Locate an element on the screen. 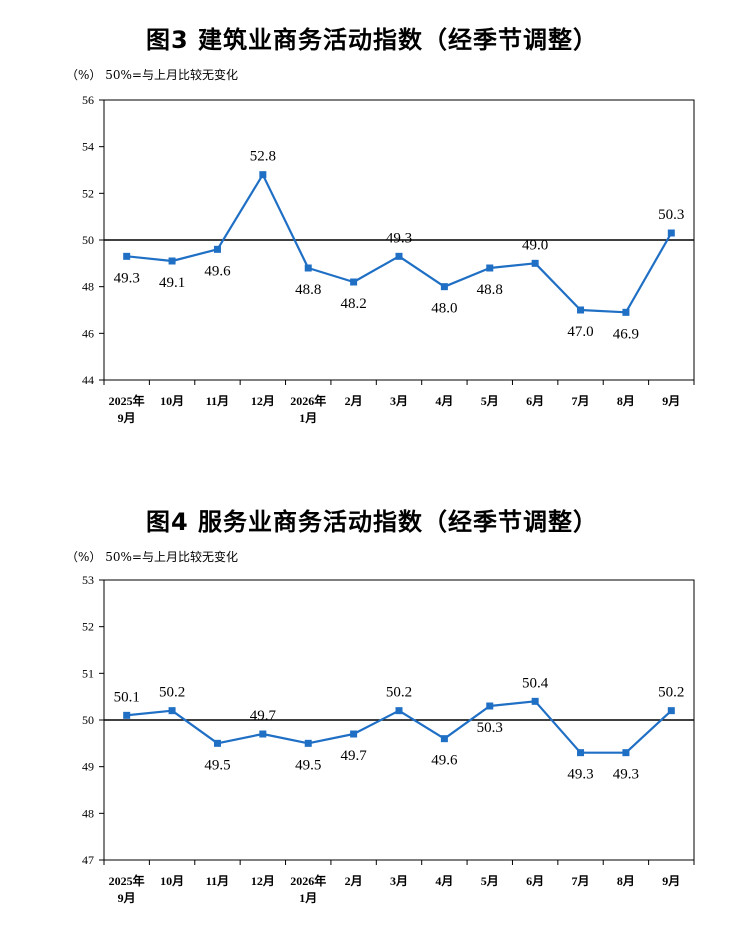 The width and height of the screenshot is (744, 930). data-label: 49.0 is located at coordinates (535, 245).